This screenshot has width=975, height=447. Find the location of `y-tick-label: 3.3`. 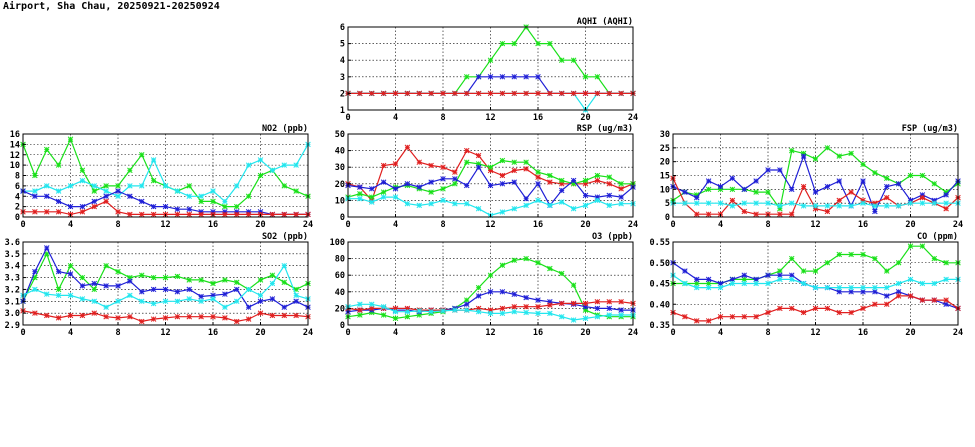

y-tick-label: 3.3 is located at coordinates (12, 279).